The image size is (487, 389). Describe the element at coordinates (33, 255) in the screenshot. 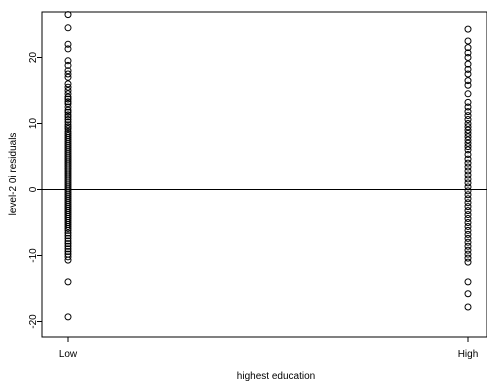

I see `y-tick-label: -10` at that location.